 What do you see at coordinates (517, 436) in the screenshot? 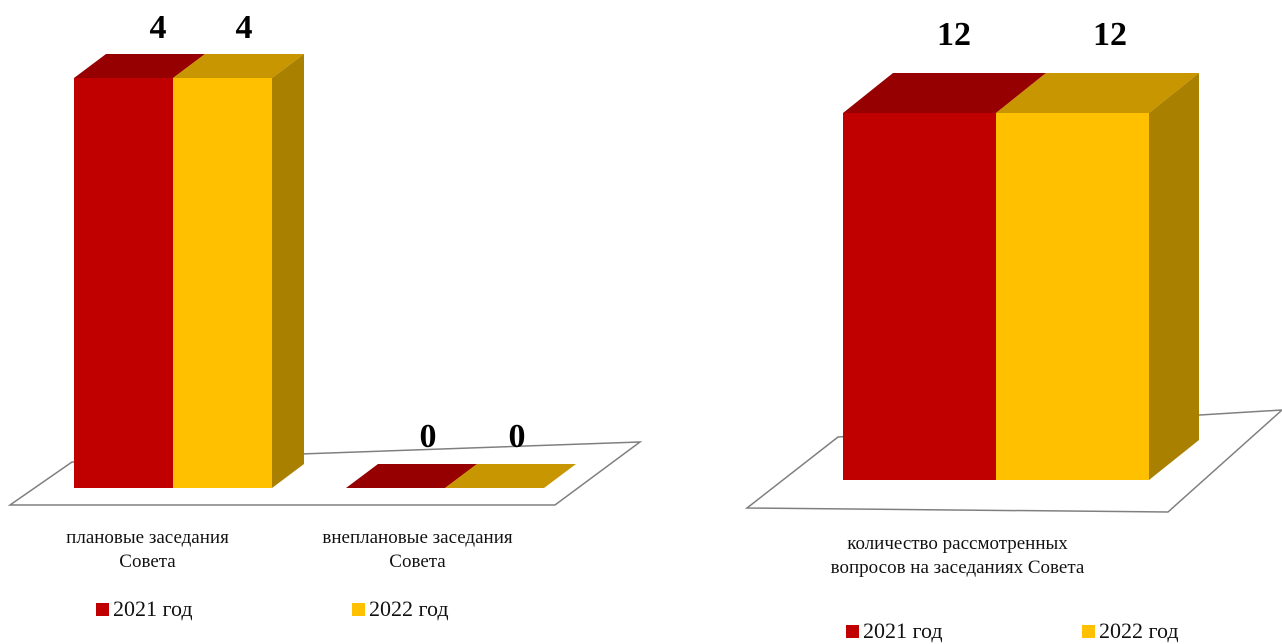
I see `bar-c0-cat1-s1-value-label: 0` at bounding box center [517, 436].